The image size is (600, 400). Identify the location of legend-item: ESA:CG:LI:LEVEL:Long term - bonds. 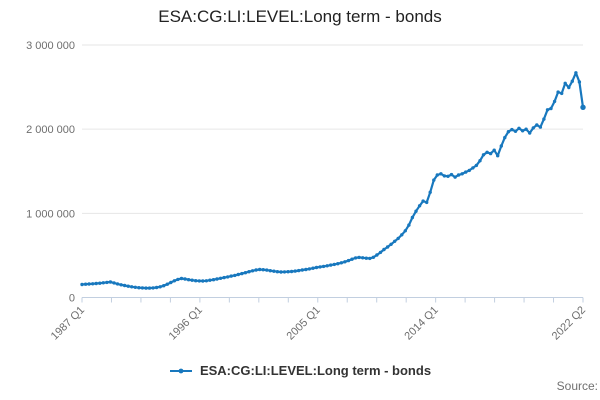
(300, 370).